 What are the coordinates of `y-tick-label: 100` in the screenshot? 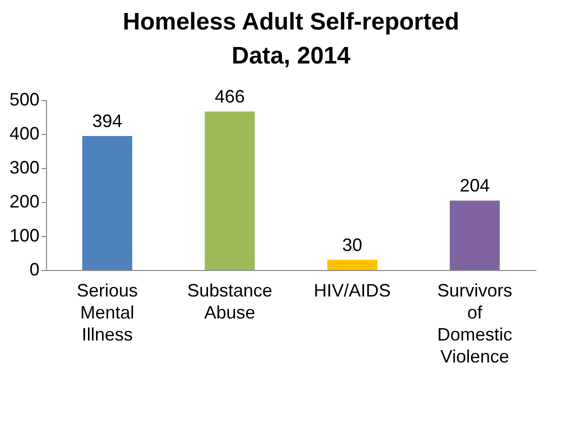 It's located at (24, 236).